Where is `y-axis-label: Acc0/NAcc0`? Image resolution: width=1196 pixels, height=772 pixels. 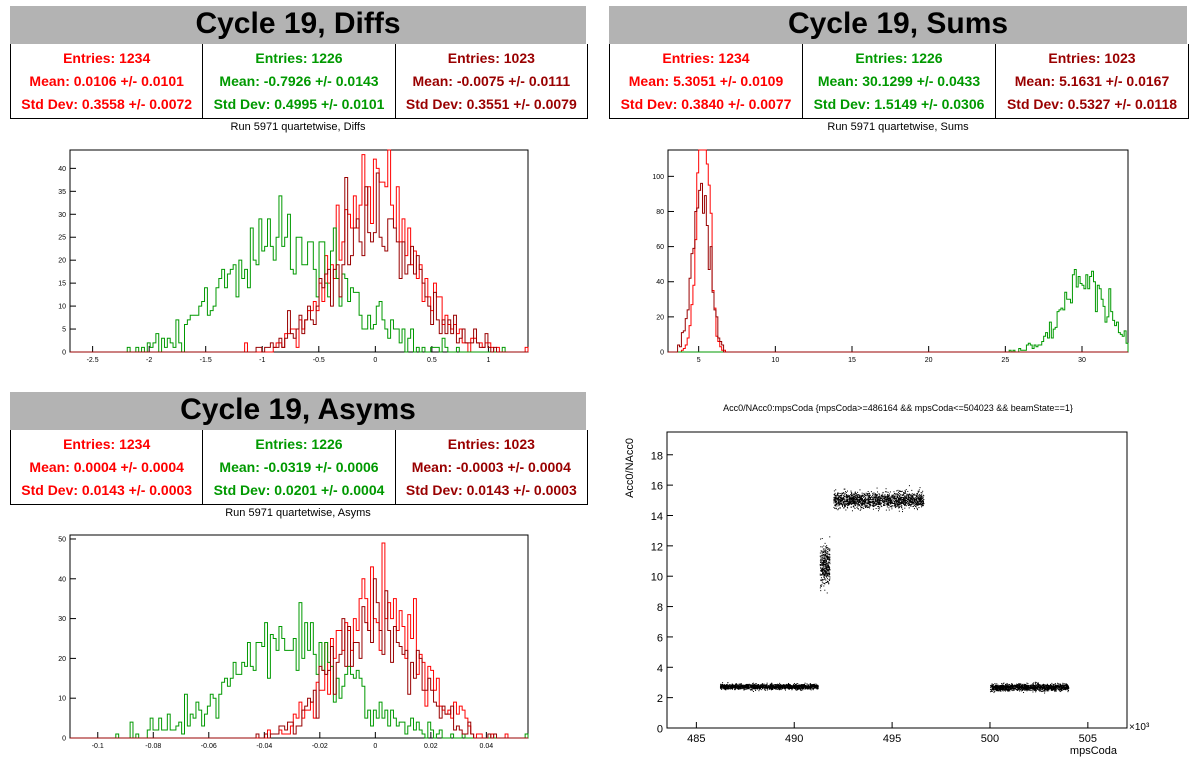
y-axis-label: Acc0/NAcc0 is located at coordinates (630, 468).